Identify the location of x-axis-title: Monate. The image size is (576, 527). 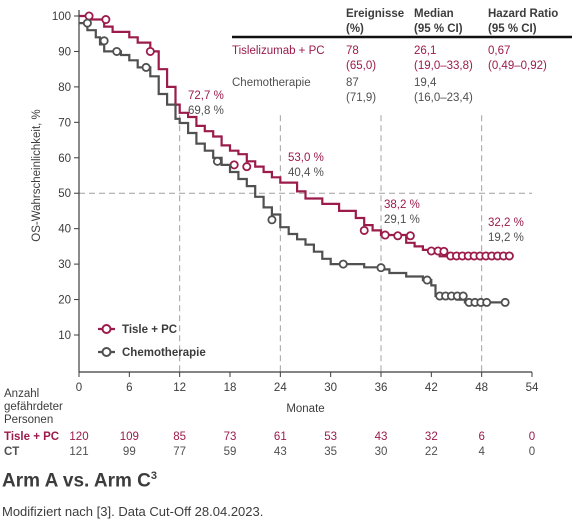
(305, 409).